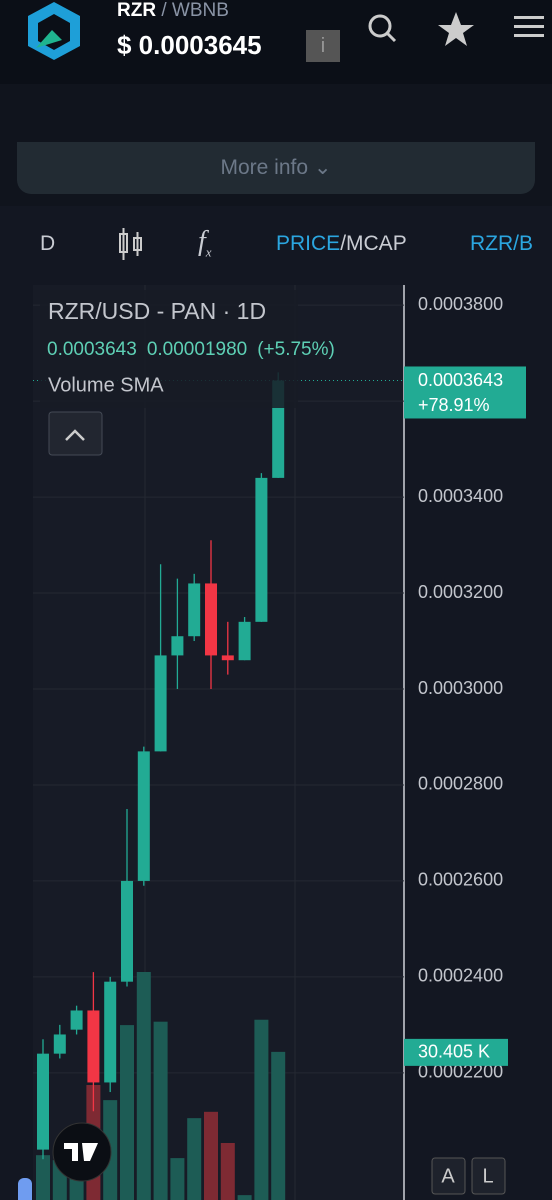  I want to click on logo, so click(54, 31).